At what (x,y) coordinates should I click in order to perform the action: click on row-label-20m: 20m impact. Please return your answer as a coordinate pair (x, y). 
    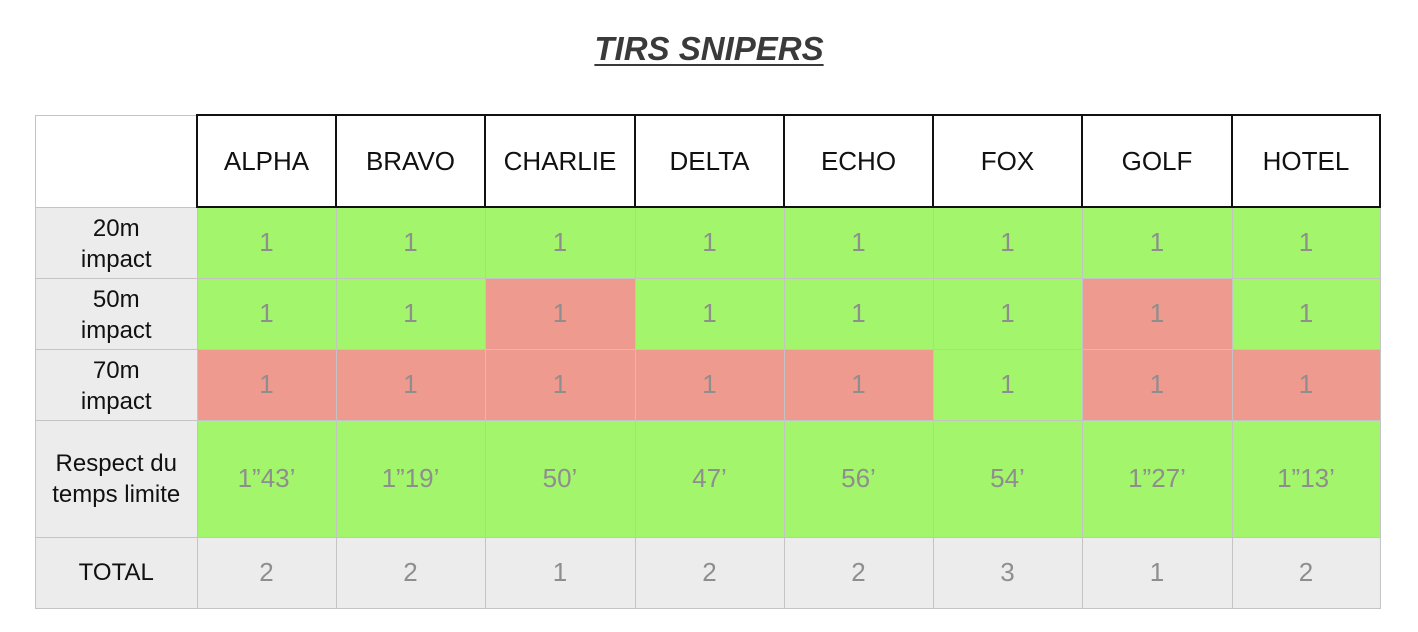
    Looking at the image, I should click on (116, 242).